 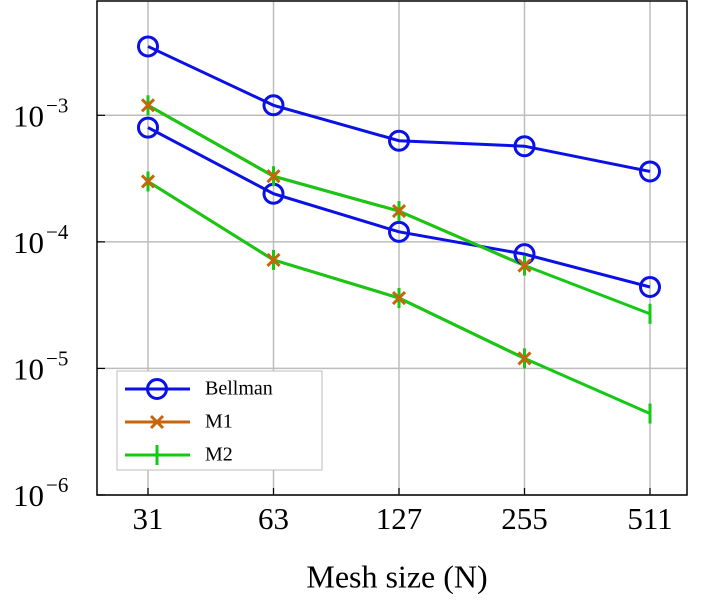 I want to click on y-tick-label: 10⁻⁶, so click(x=40, y=493).